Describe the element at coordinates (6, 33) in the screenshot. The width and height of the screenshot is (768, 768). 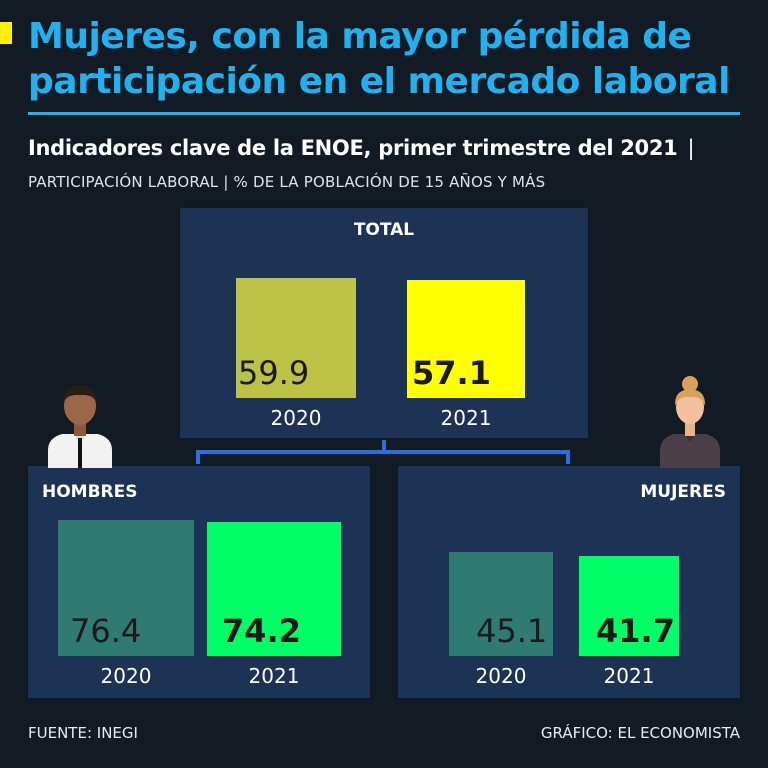
I see `accent-block` at that location.